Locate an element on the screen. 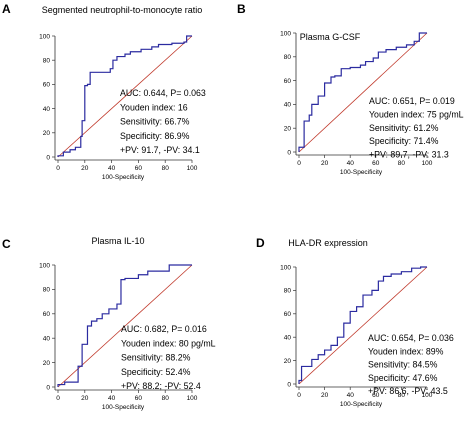 The width and height of the screenshot is (474, 424). stat-annotation: Specificity: 47.6% is located at coordinates (403, 378).